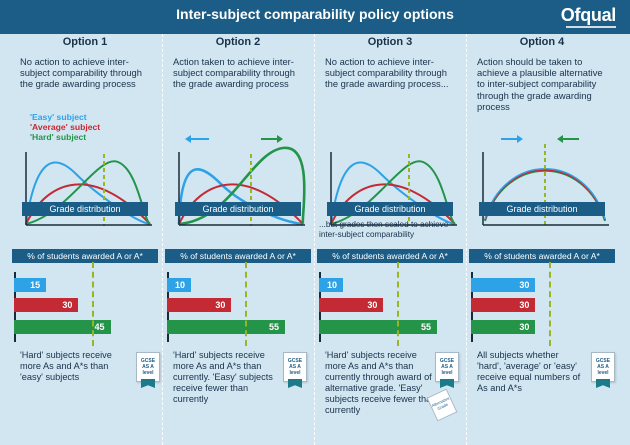 Image resolution: width=630 pixels, height=445 pixels. Describe the element at coordinates (390, 42) in the screenshot. I see `option-title: Option 3` at that location.